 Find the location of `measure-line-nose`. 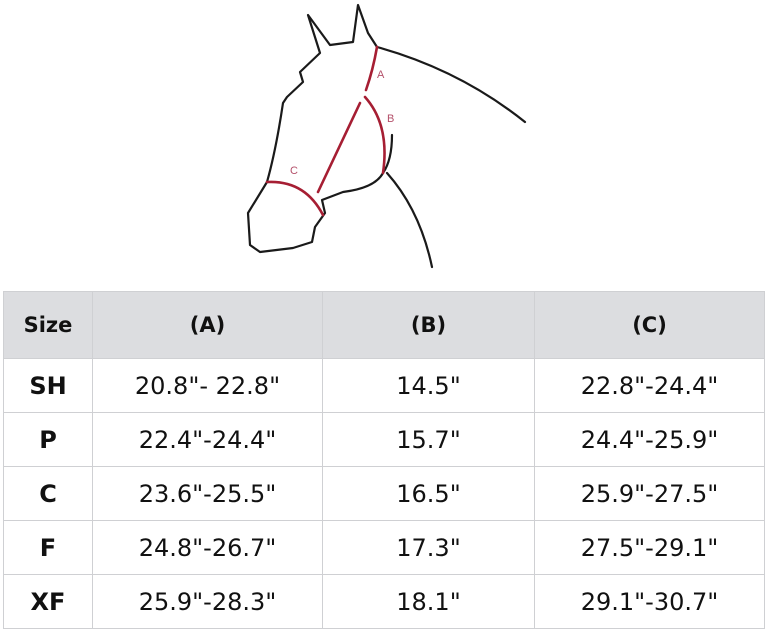

measure-line-nose is located at coordinates (339, 147).